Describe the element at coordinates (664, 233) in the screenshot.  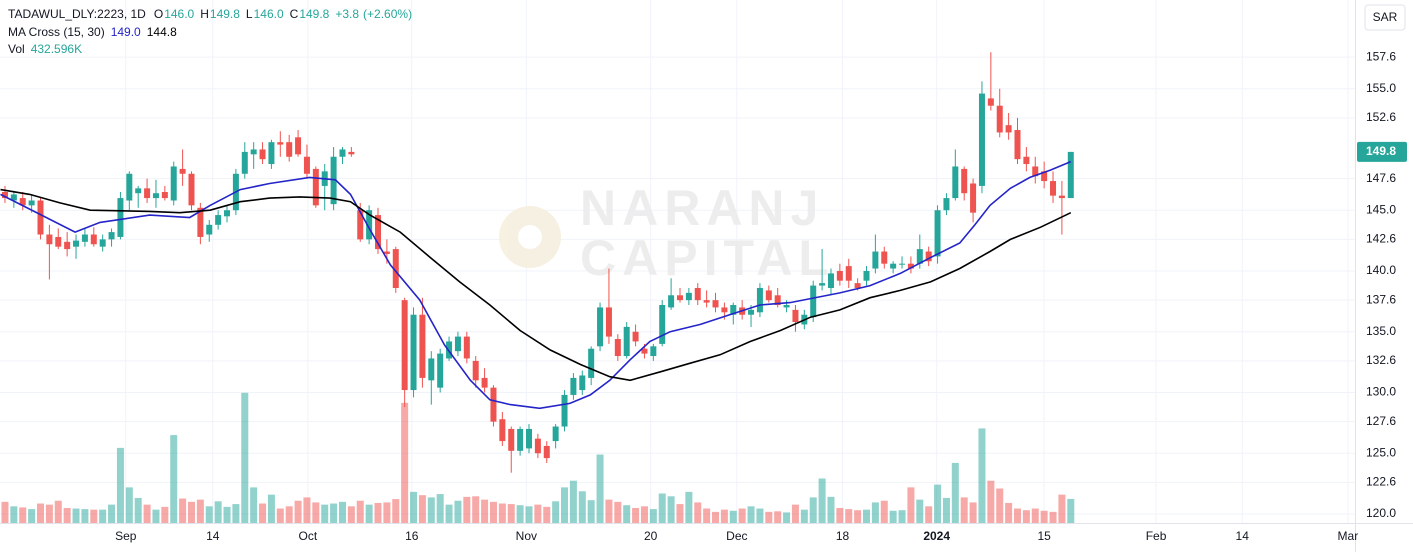
I see `watermark: NARANJ CAPITAL` at that location.